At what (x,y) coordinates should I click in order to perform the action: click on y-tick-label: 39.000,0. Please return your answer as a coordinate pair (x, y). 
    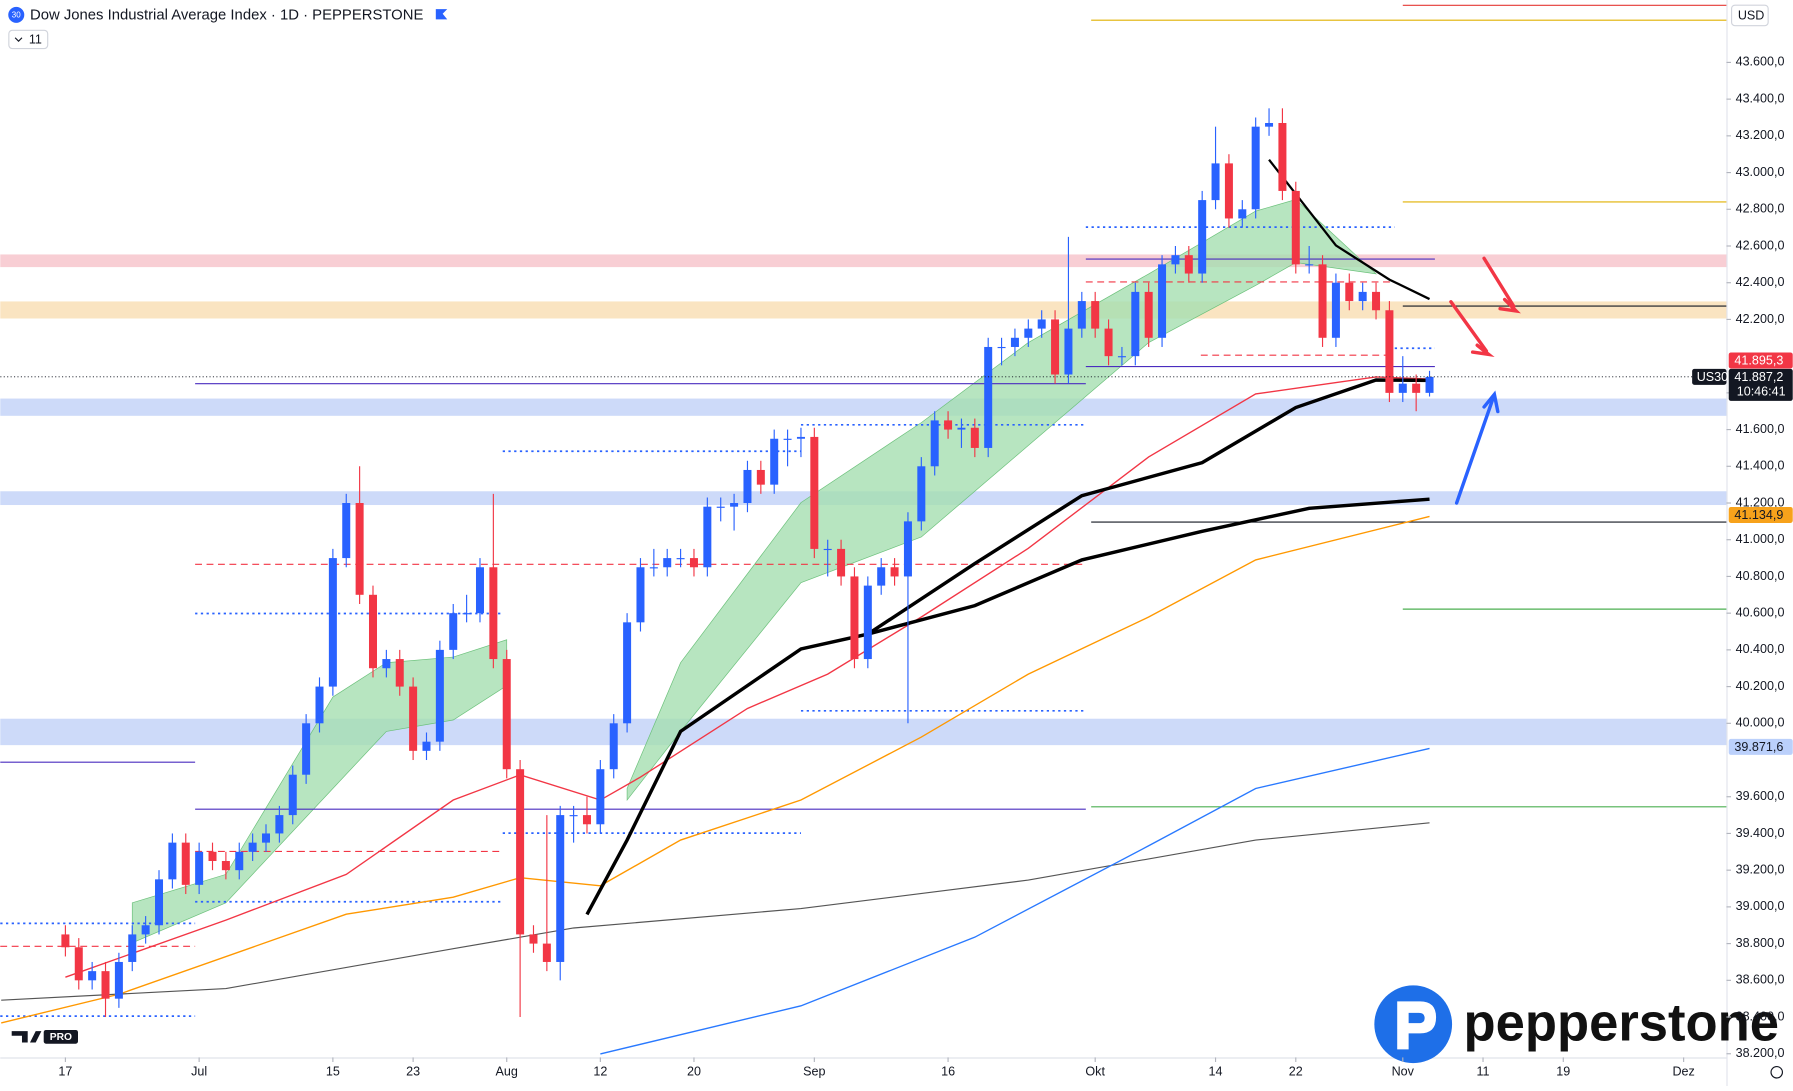
    Looking at the image, I should click on (1760, 906).